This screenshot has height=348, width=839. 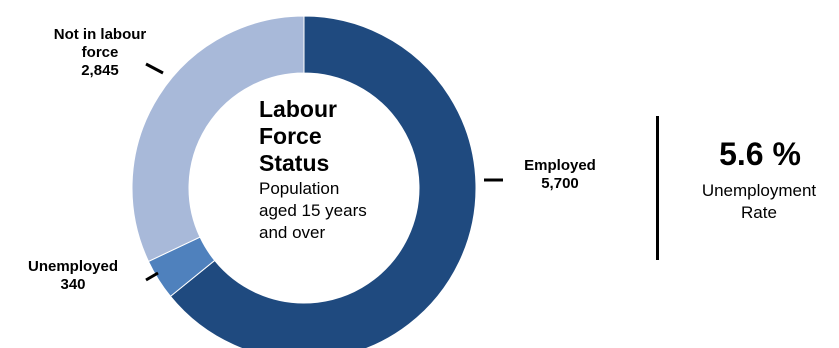 I want to click on rate-label-line: Unemployment, so click(x=759, y=190).